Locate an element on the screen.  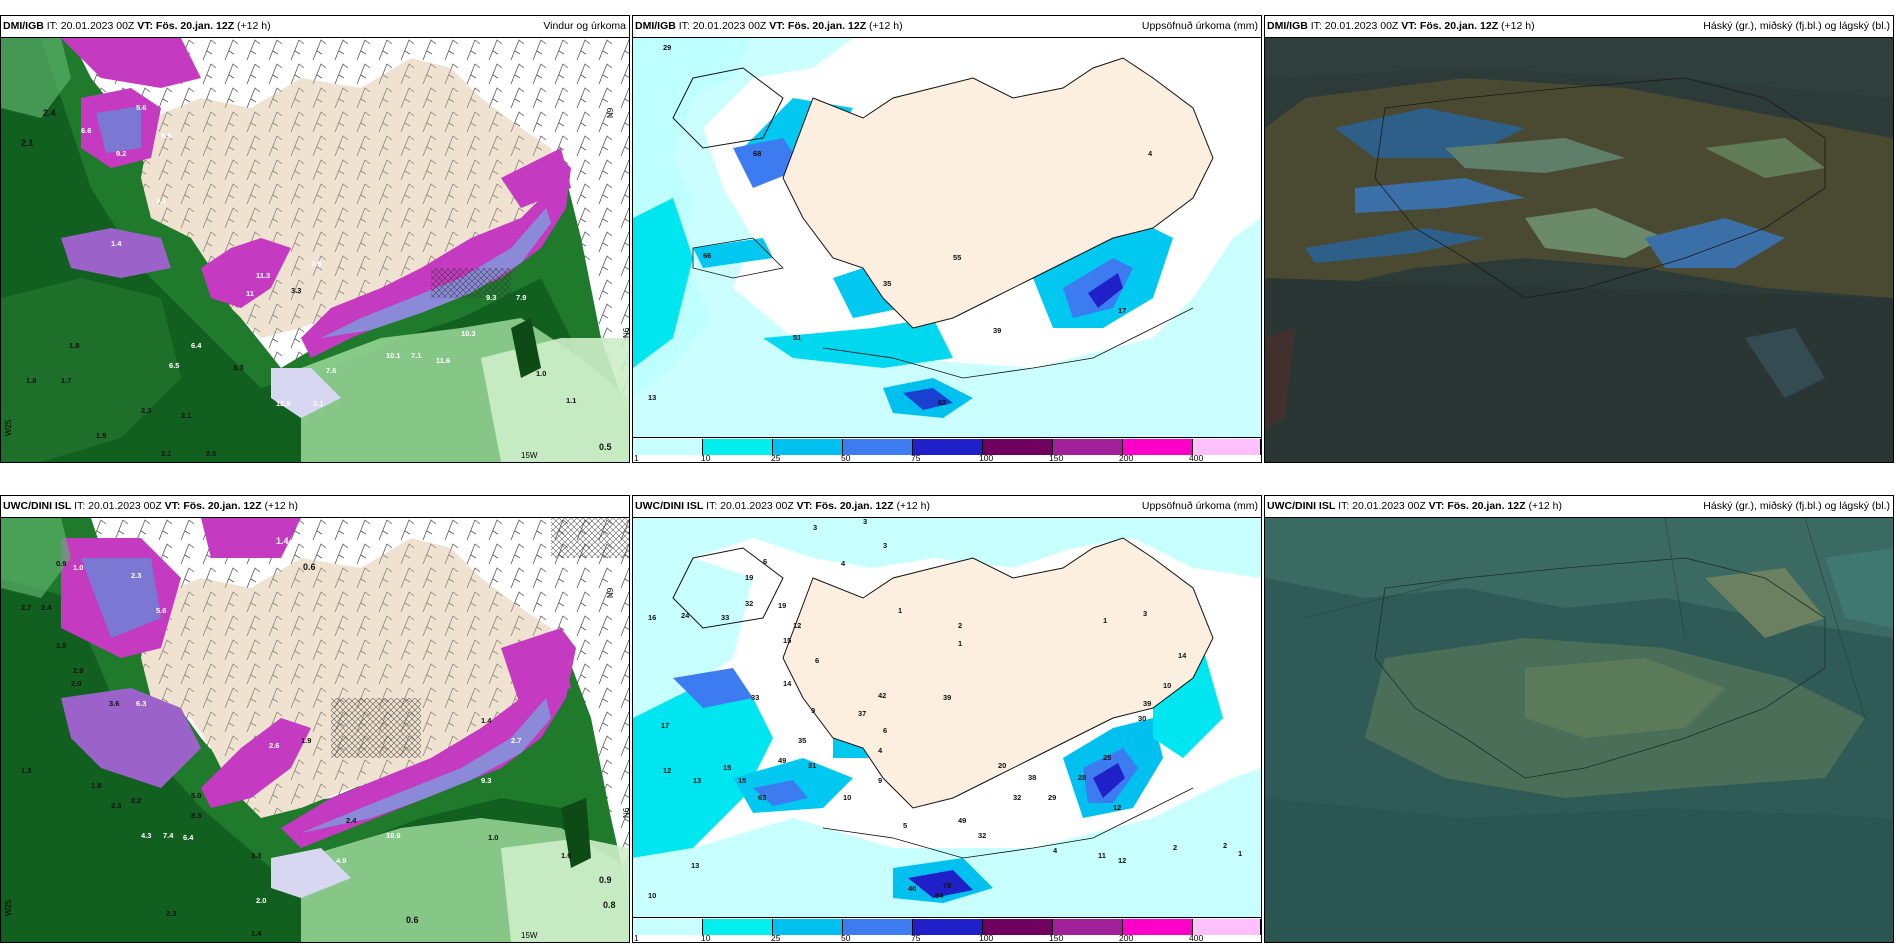
value-label: 1.0 is located at coordinates (493, 837).